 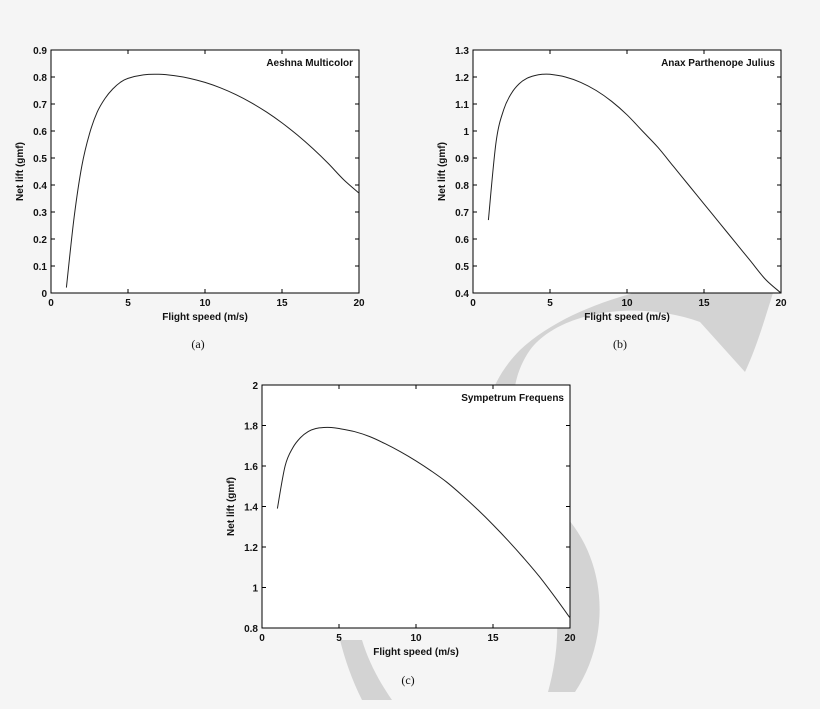 I want to click on y-tick-label: 0.3, so click(x=40, y=213).